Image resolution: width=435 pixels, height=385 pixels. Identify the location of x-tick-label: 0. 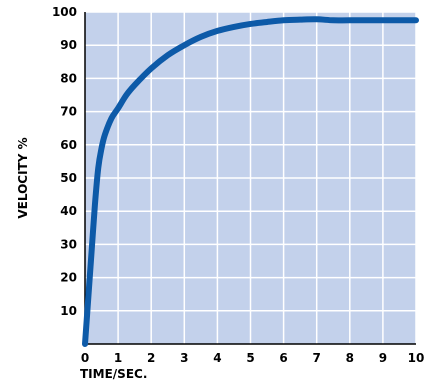
(85, 358).